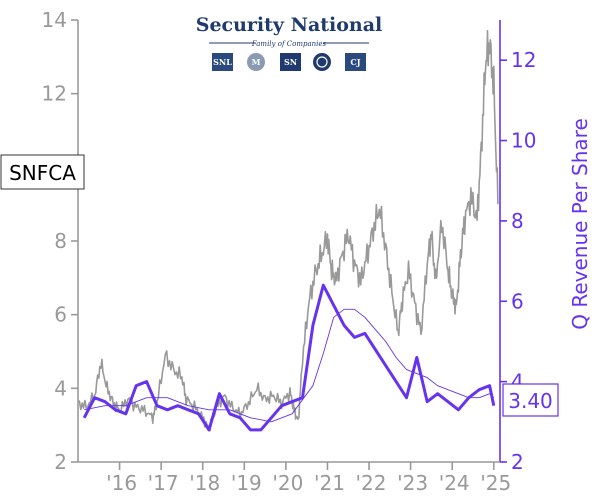 This screenshot has width=600, height=500. I want to click on logo-mark-snl-text: SNL, so click(222, 62).